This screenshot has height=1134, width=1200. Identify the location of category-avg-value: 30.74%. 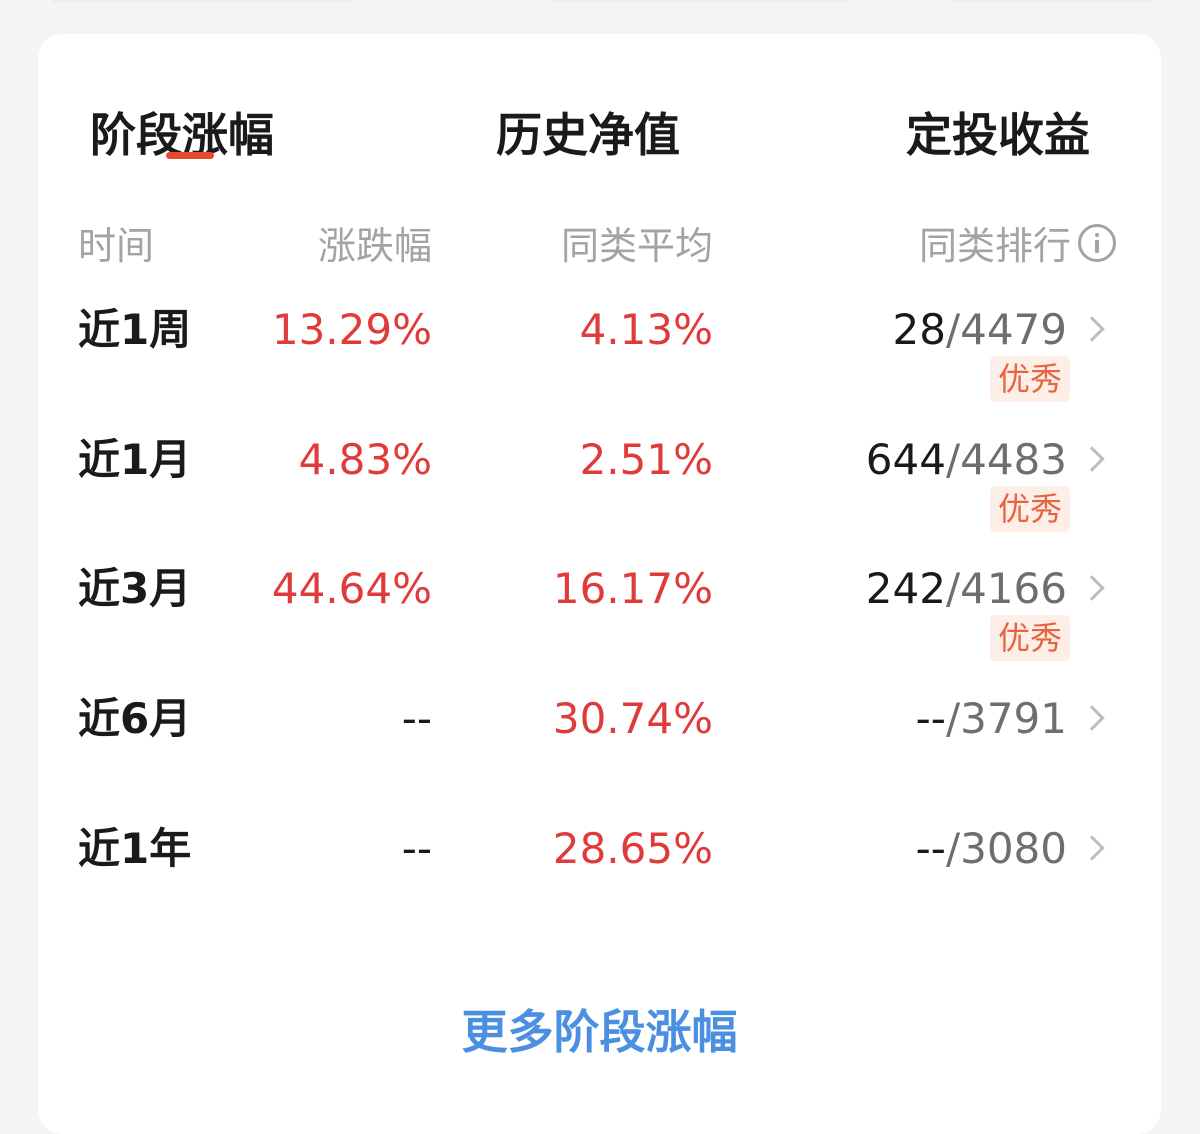
(632, 718).